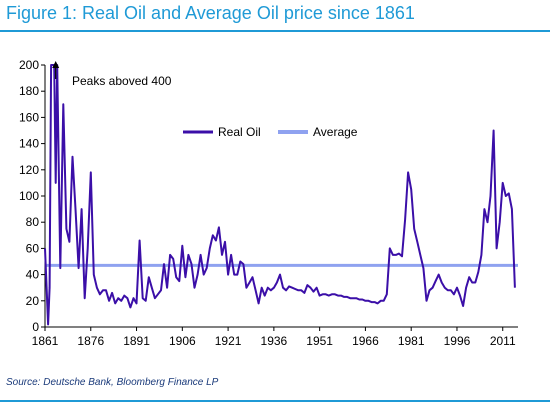 The image size is (550, 406). What do you see at coordinates (33, 222) in the screenshot?
I see `y-tick-label: 80` at bounding box center [33, 222].